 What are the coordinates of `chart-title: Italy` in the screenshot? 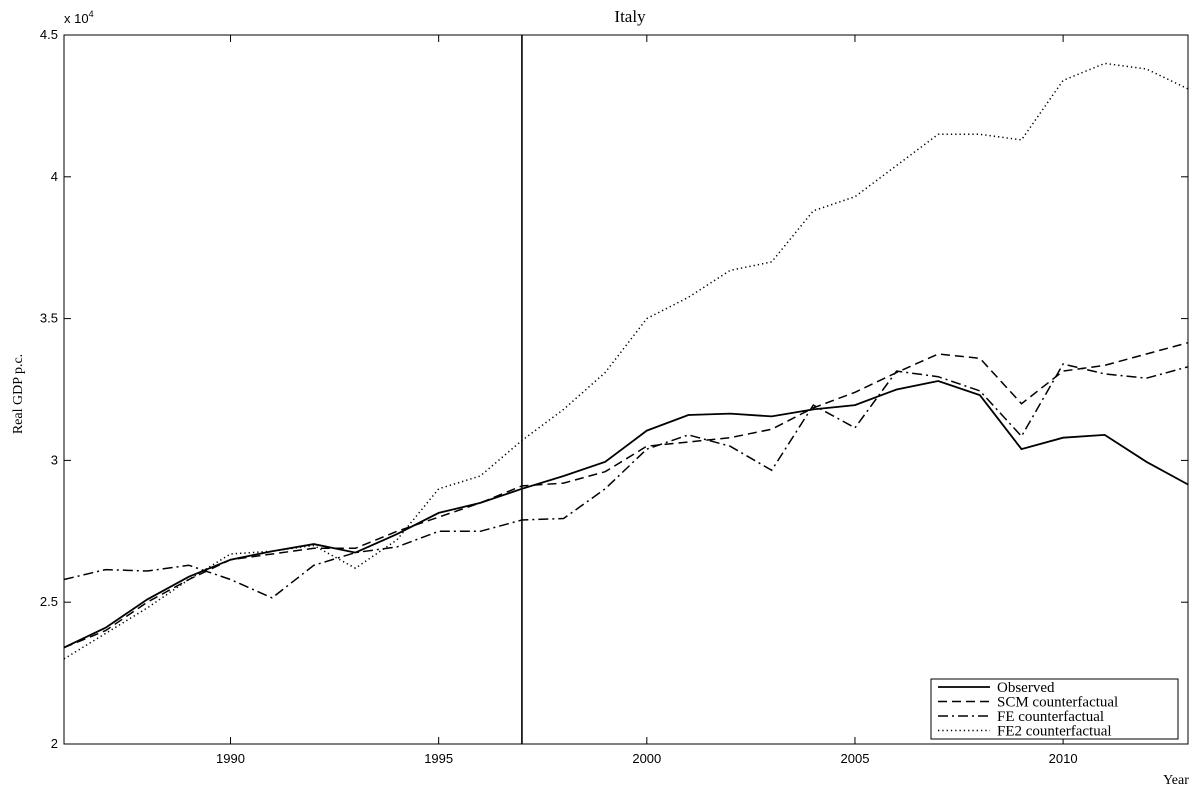 It's located at (630, 16).